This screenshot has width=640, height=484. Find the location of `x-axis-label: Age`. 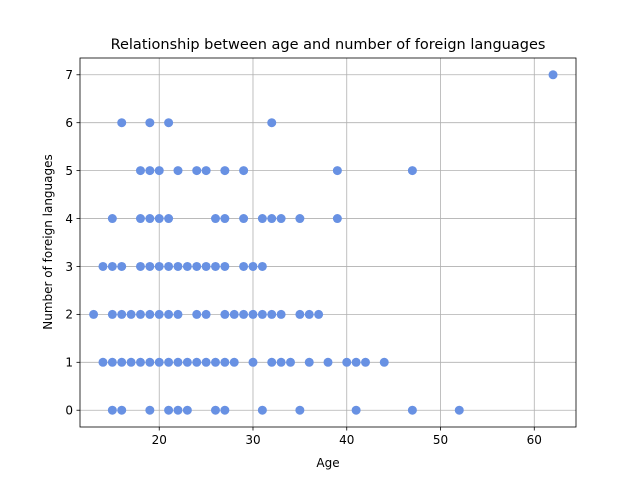

x-axis-label: Age is located at coordinates (327, 463).